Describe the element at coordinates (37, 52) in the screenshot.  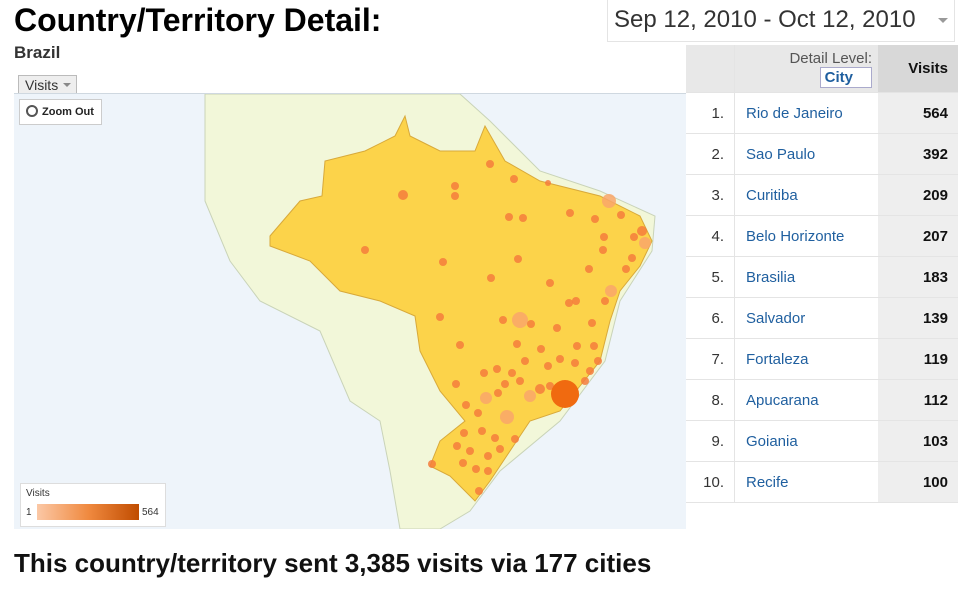
I see `country-name: Brazil` at that location.